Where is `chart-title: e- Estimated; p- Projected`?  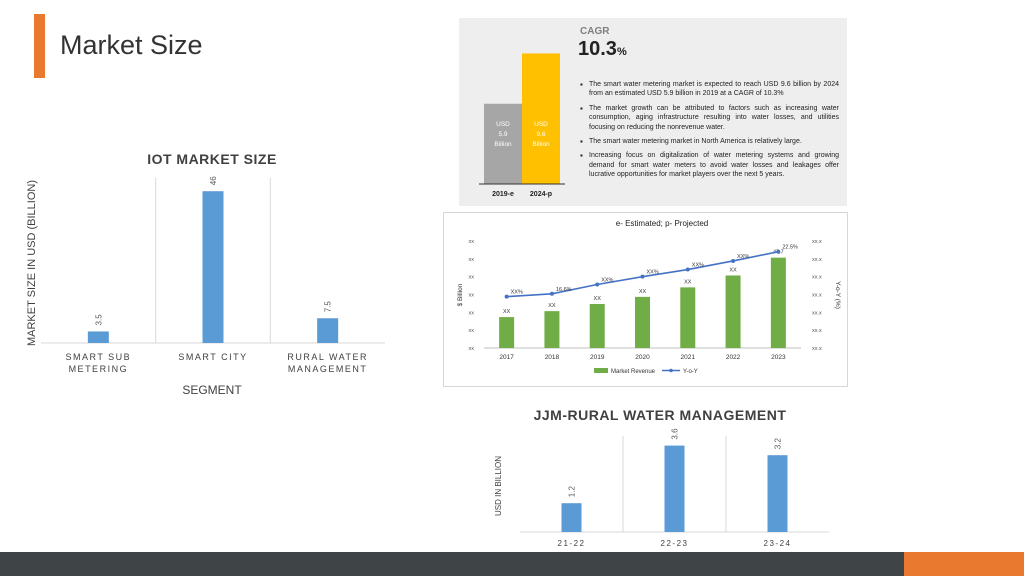 chart-title: e- Estimated; p- Projected is located at coordinates (662, 223).